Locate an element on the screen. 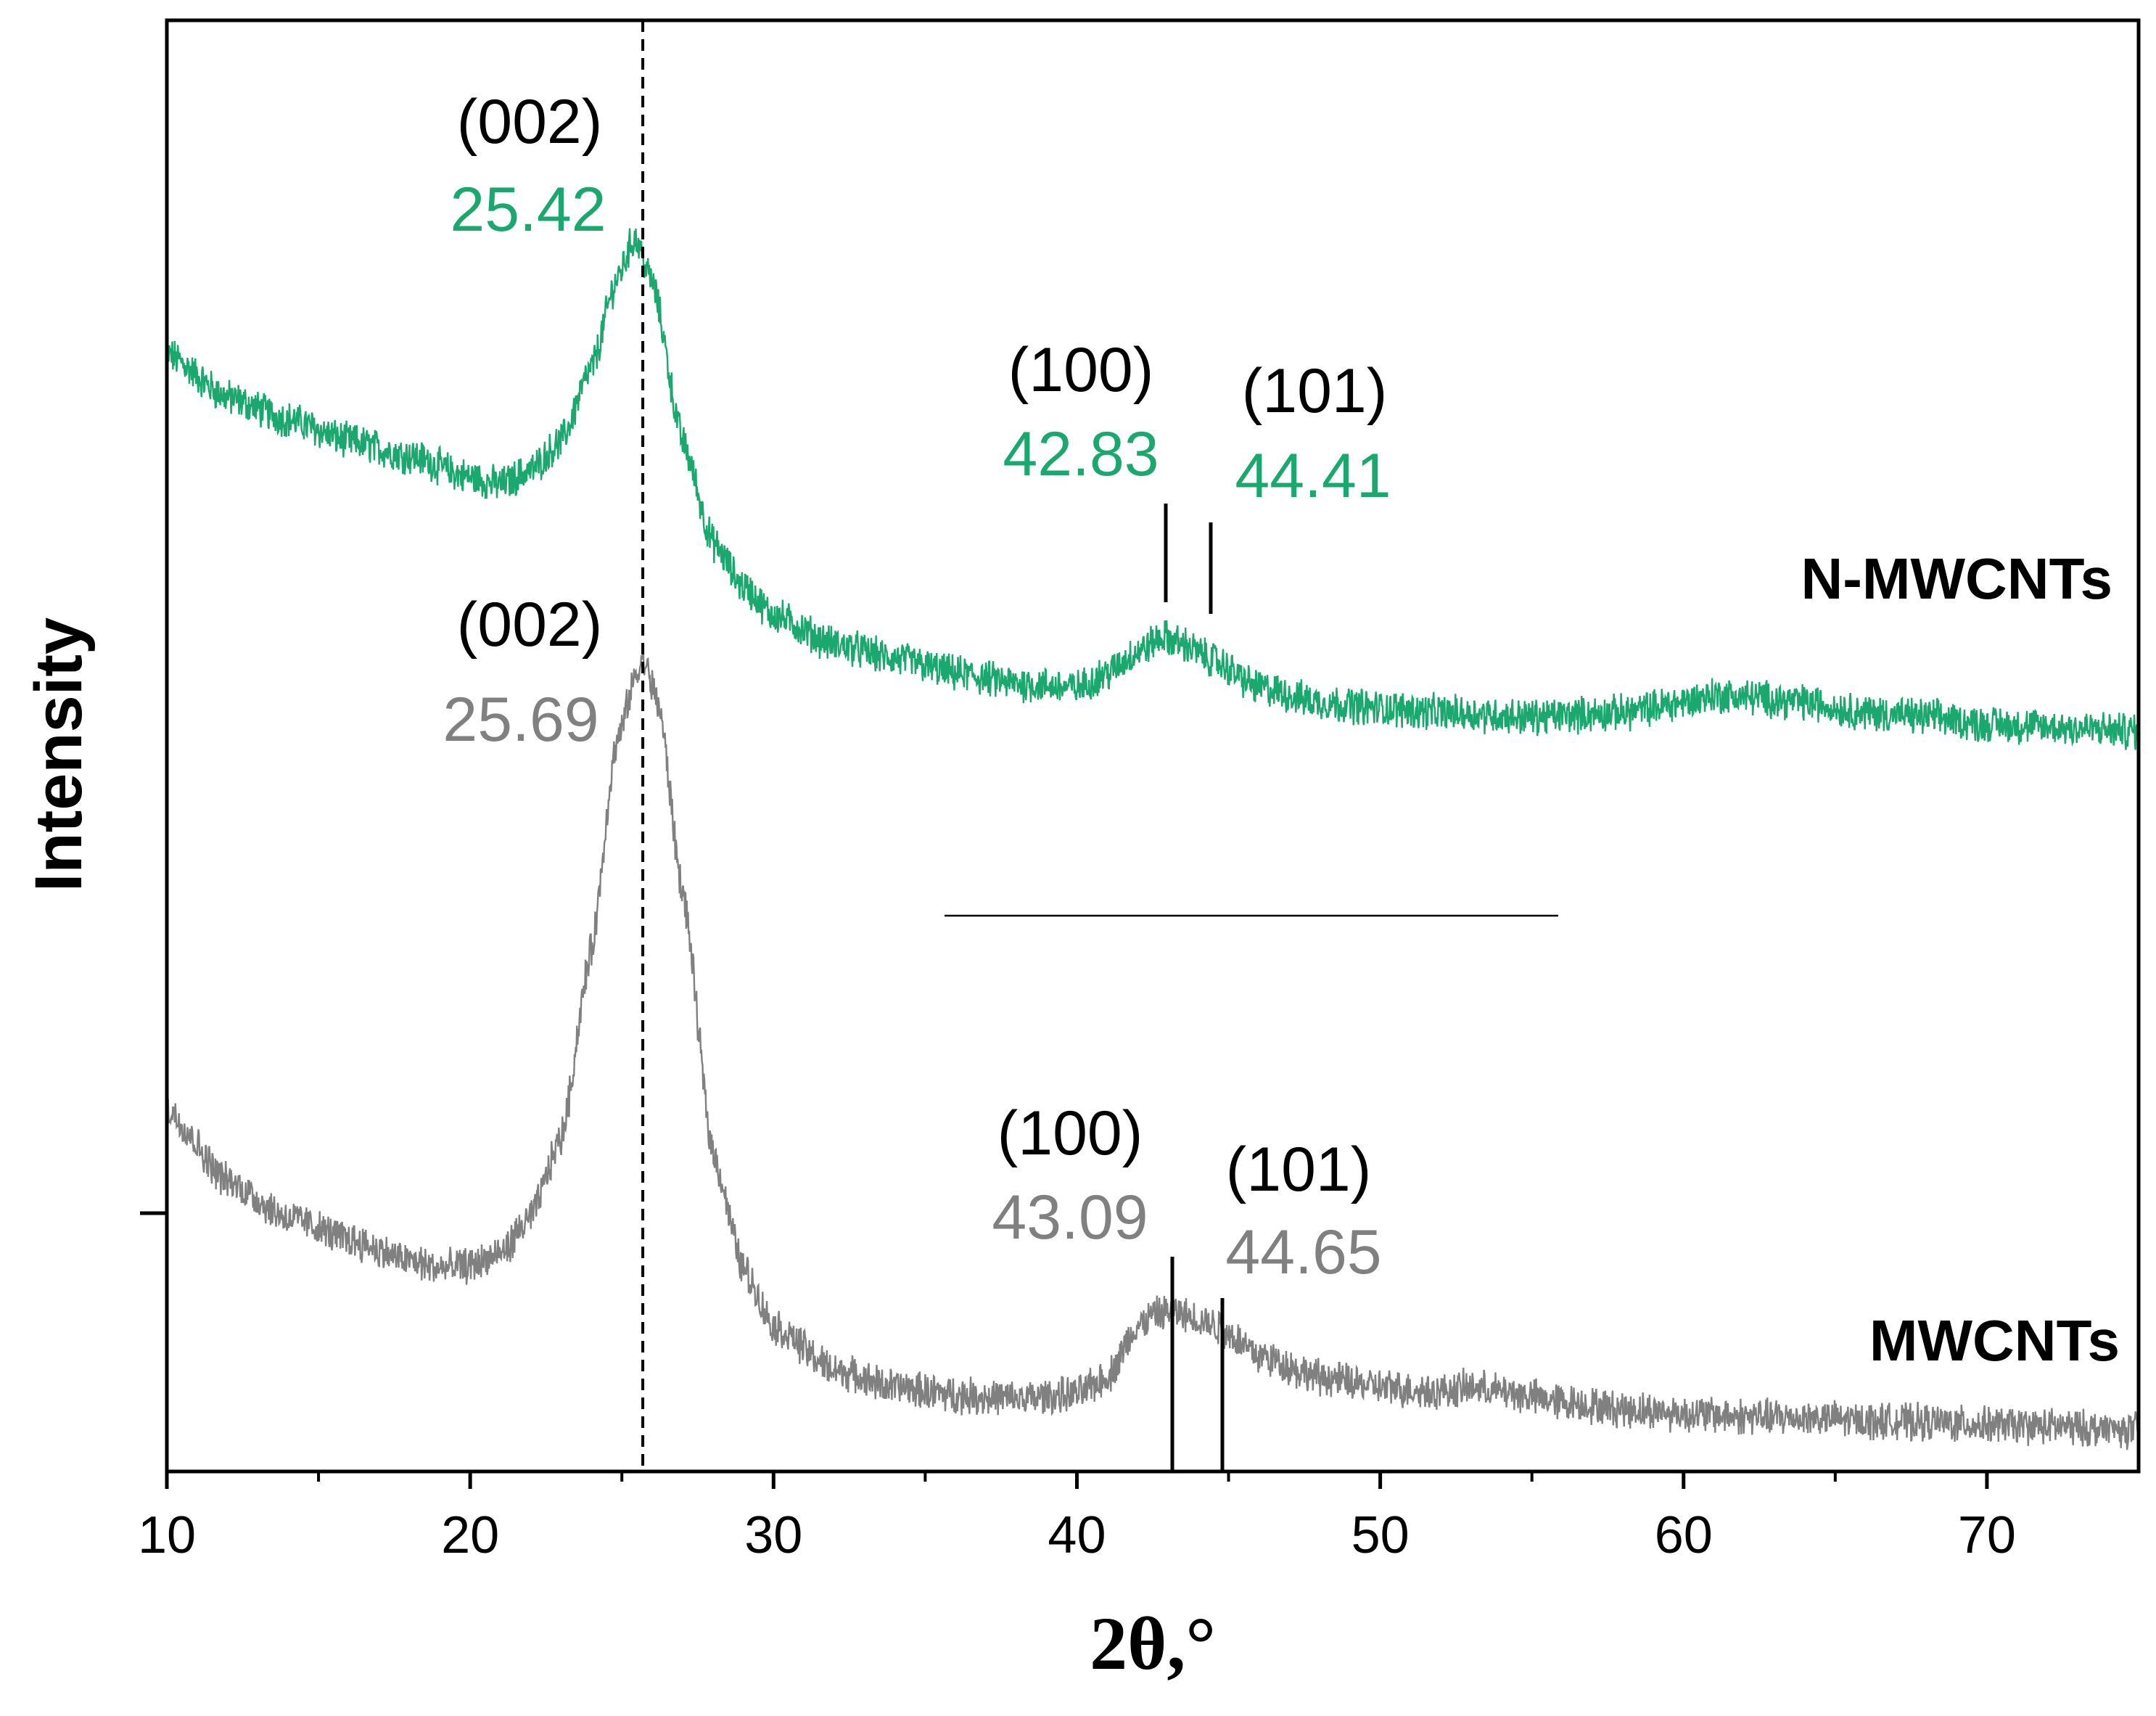  x-axis-title: 2θ,° is located at coordinates (1153, 1644).